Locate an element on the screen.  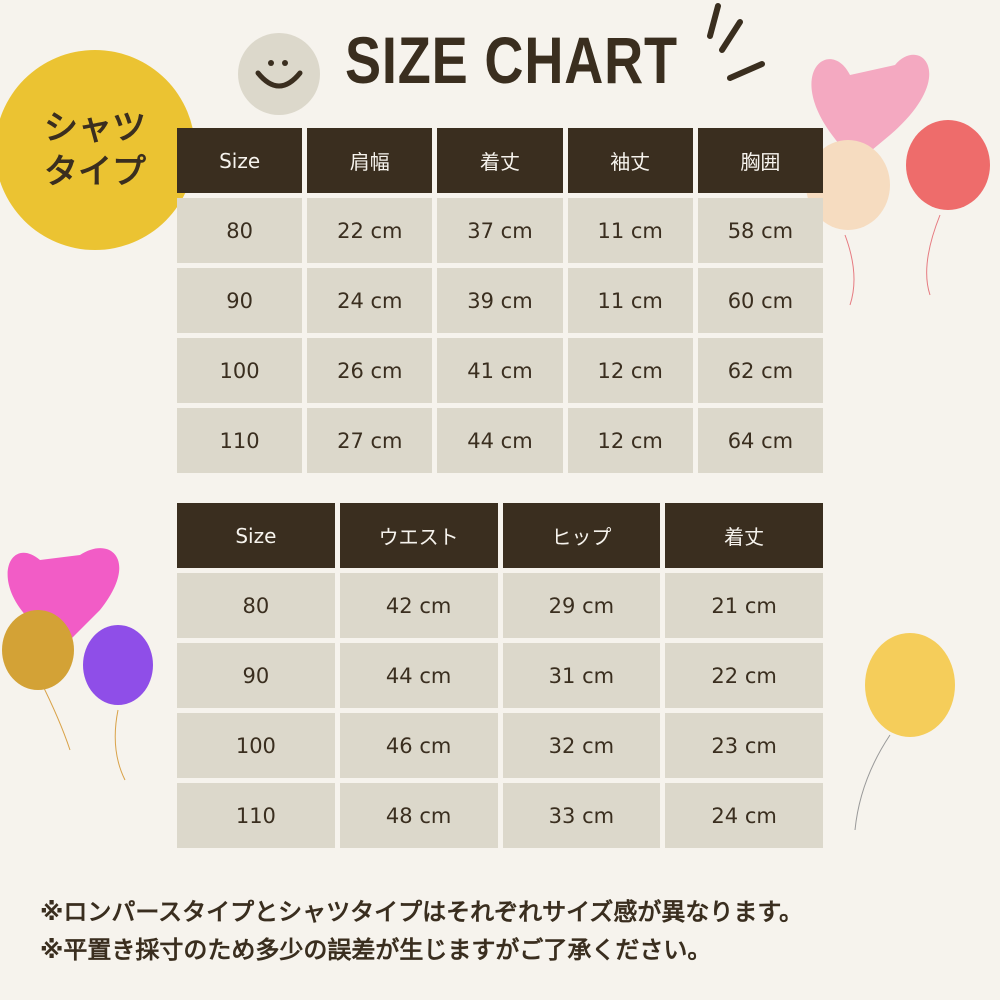
smiley-icon is located at coordinates (279, 74).